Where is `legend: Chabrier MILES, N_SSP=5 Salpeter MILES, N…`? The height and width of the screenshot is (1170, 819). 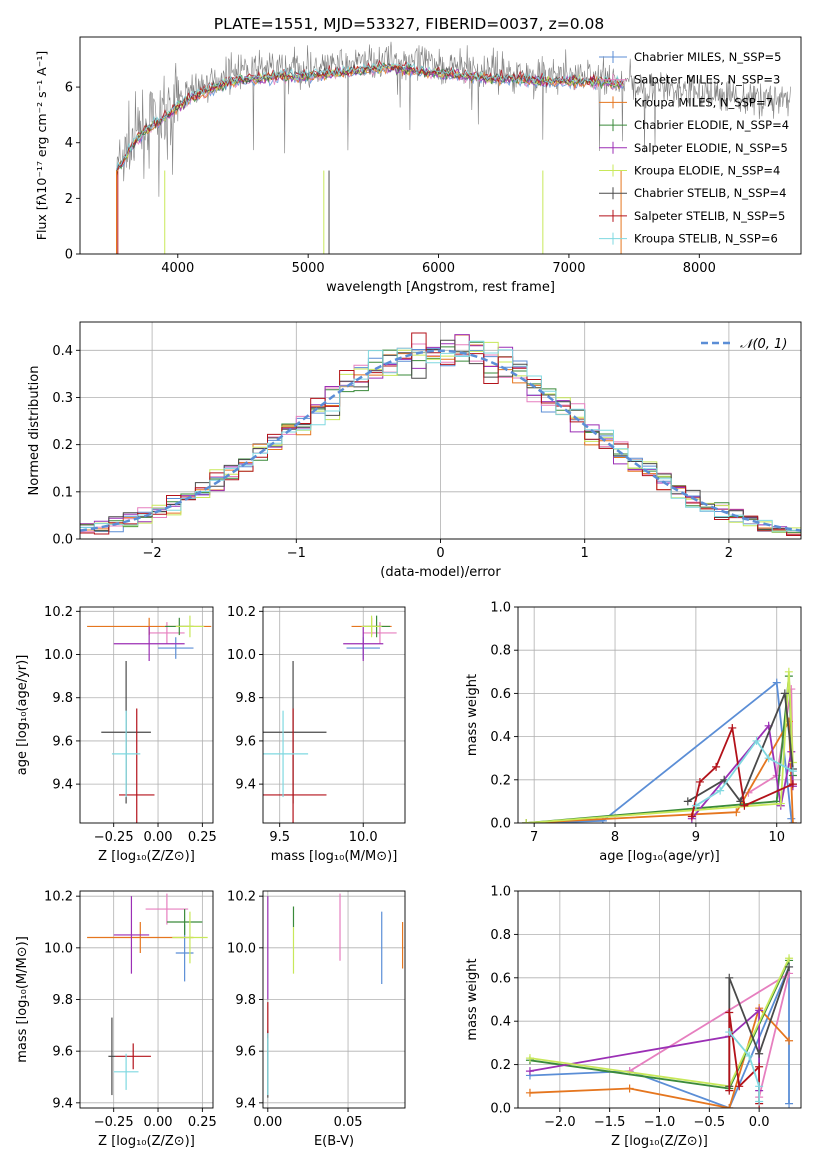 legend: Chabrier MILES, N_SSP=5 Salpeter MILES, N… is located at coordinates (694, 148).